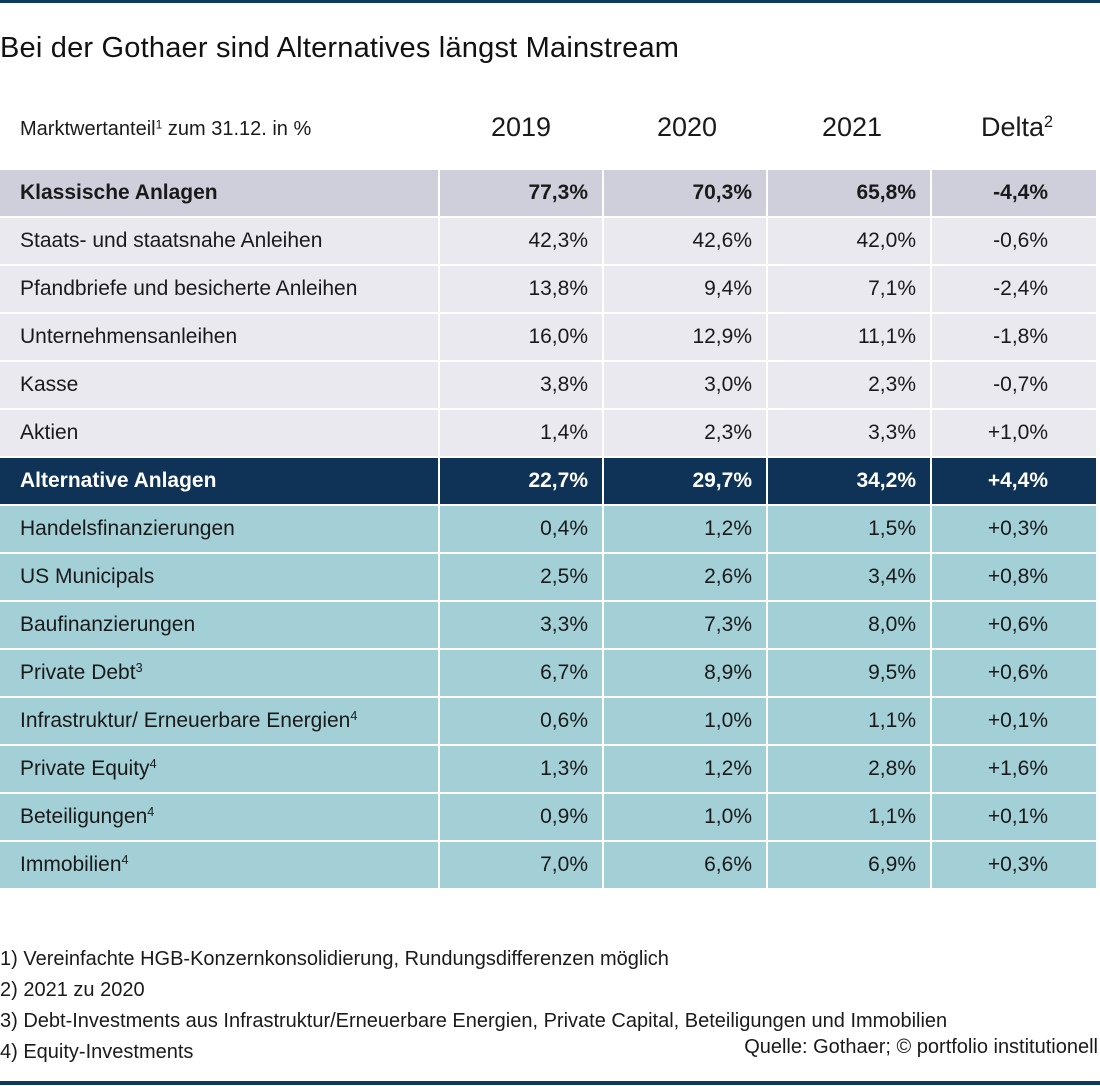 The image size is (1100, 1086). Describe the element at coordinates (564, 768) in the screenshot. I see `cell-2019-text: 1,3%` at that location.